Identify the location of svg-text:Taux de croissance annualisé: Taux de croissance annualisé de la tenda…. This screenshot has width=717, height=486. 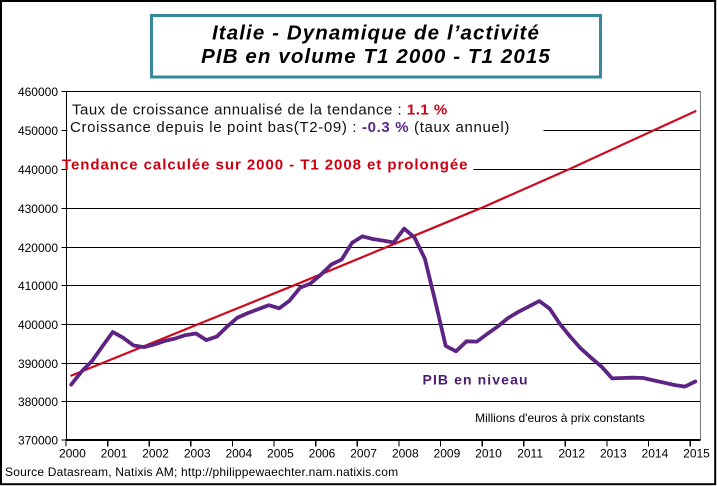
(260, 110).